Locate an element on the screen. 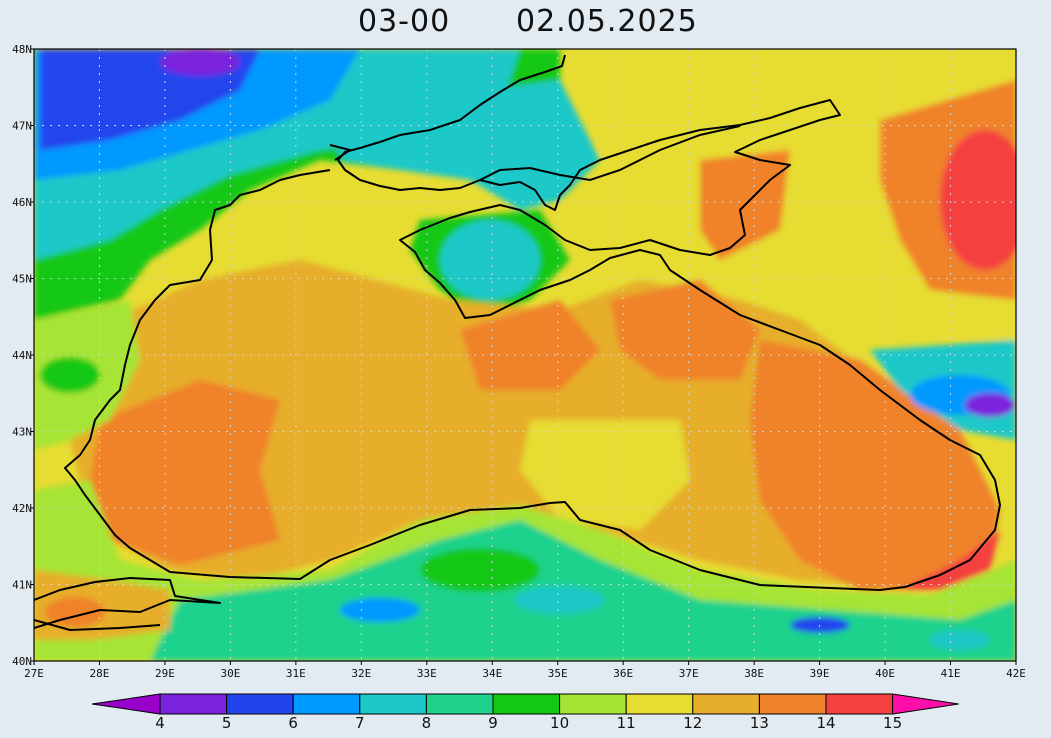 Image resolution: width=1051 pixels, height=738 pixels. azov-coastline is located at coordinates (610, 153).